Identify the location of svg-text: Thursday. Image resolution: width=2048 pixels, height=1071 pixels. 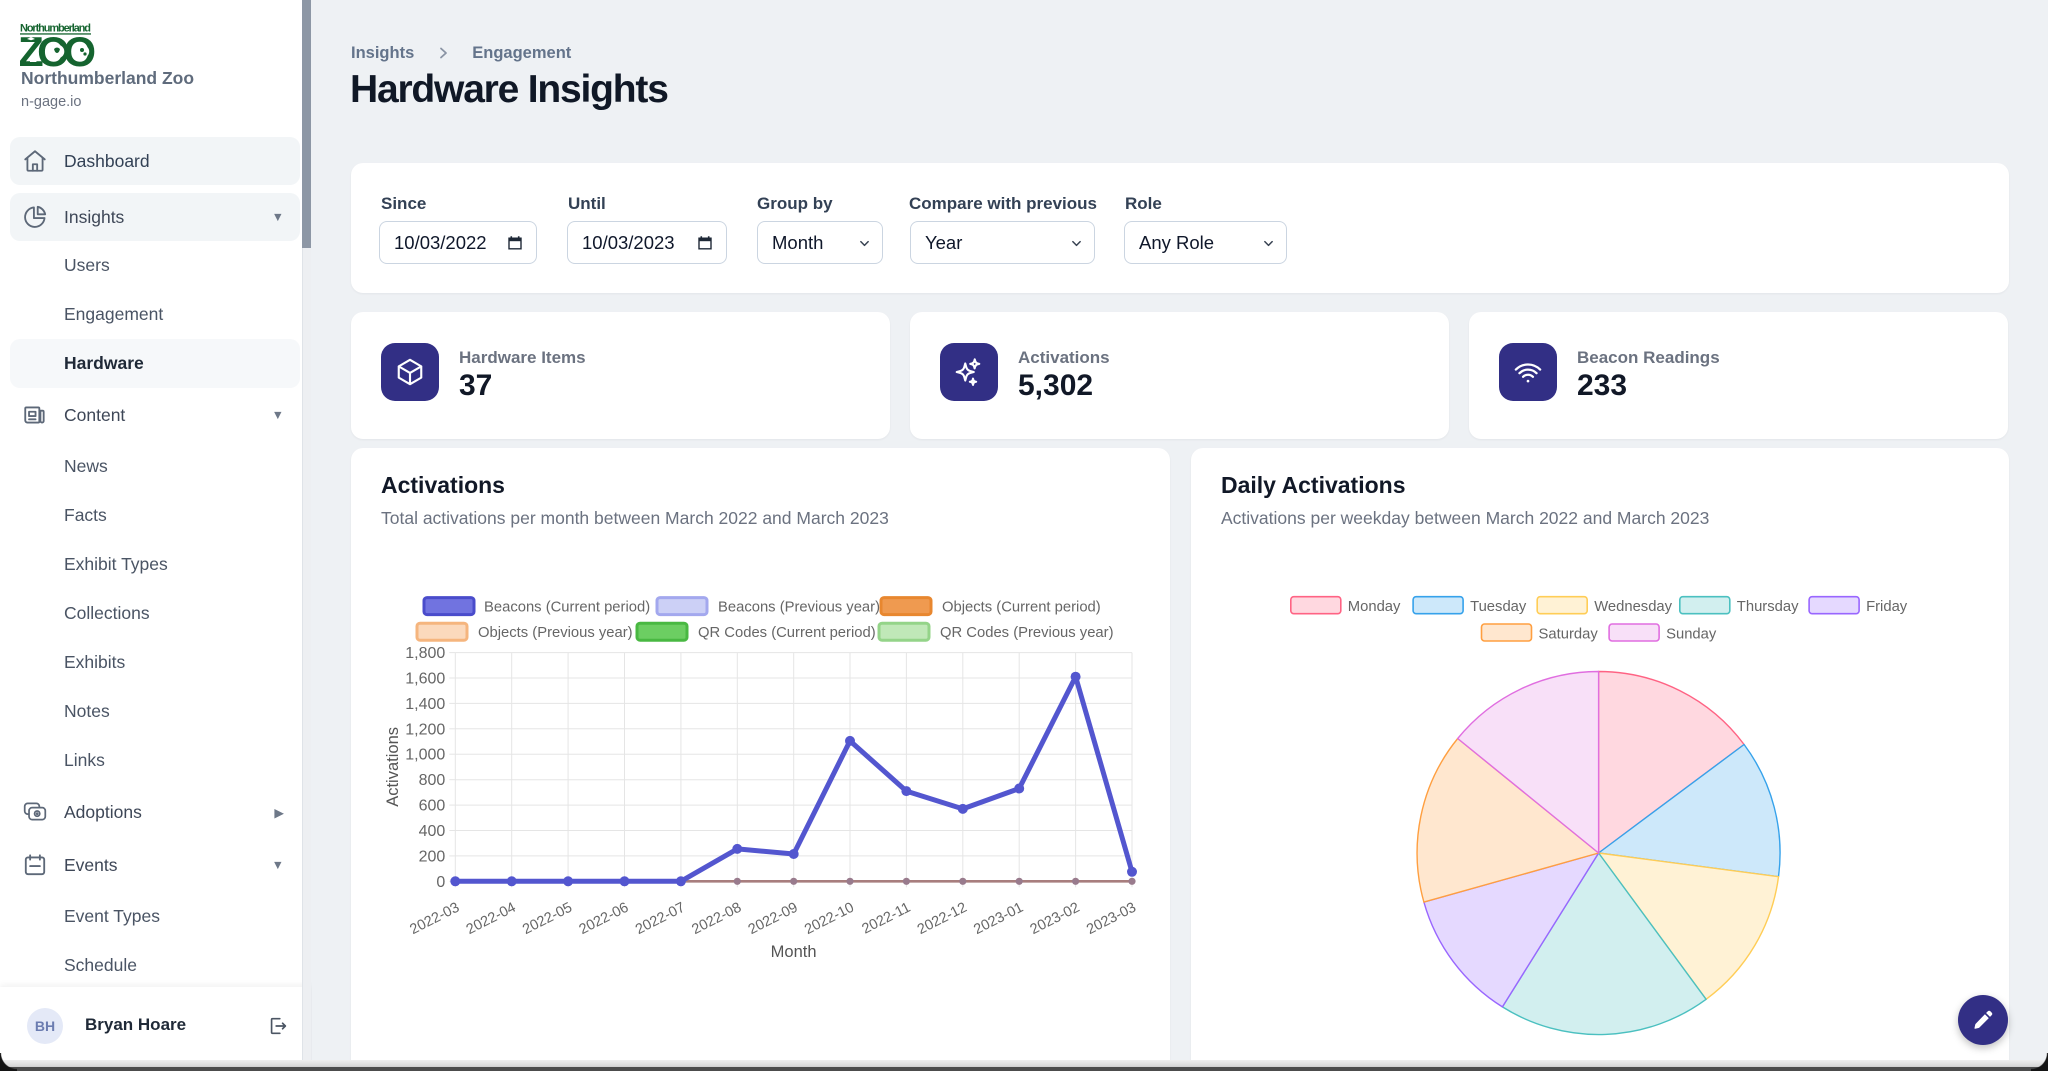
(1768, 607).